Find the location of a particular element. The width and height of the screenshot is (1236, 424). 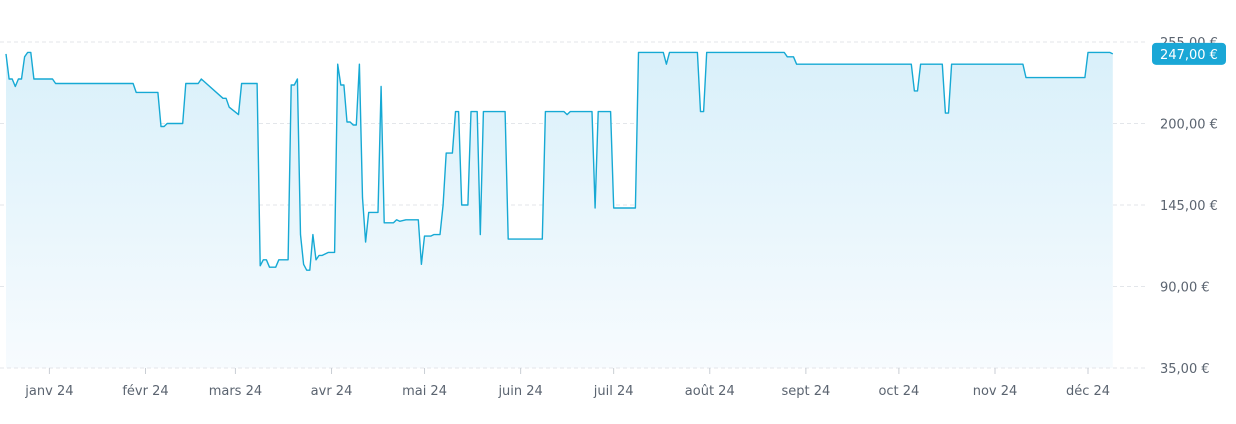

x-tick-label: mars 24 is located at coordinates (235, 391).